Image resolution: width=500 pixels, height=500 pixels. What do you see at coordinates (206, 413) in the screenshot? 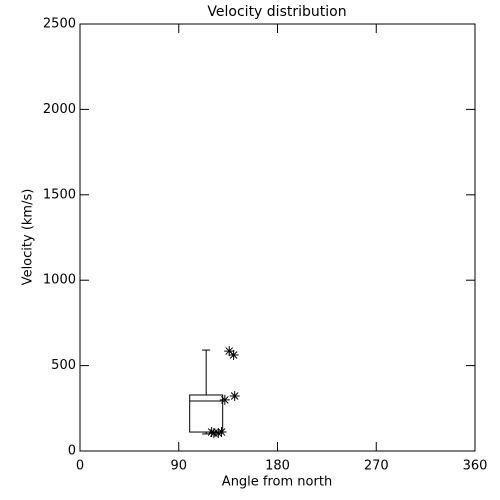
I see `box` at bounding box center [206, 413].